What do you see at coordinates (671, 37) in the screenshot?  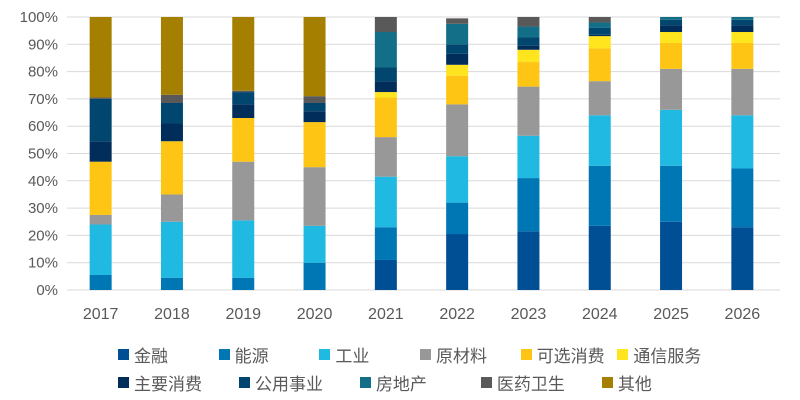 I see `bar-segment-通信服务-2025` at bounding box center [671, 37].